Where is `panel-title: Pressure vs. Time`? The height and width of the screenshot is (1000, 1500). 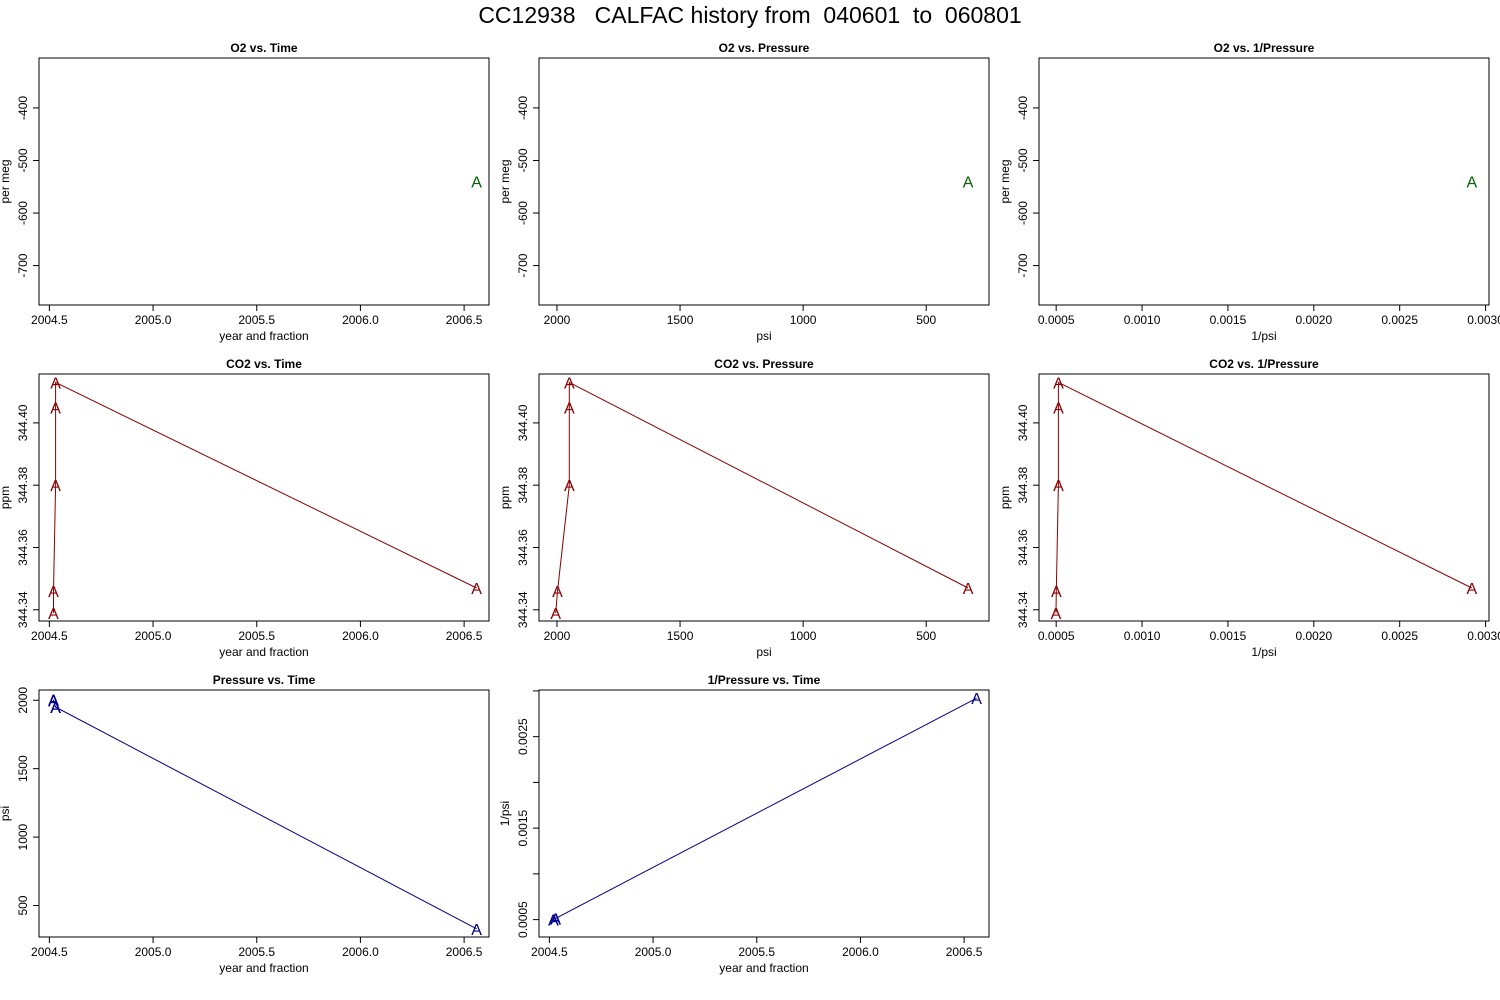
panel-title: Pressure vs. Time is located at coordinates (264, 680).